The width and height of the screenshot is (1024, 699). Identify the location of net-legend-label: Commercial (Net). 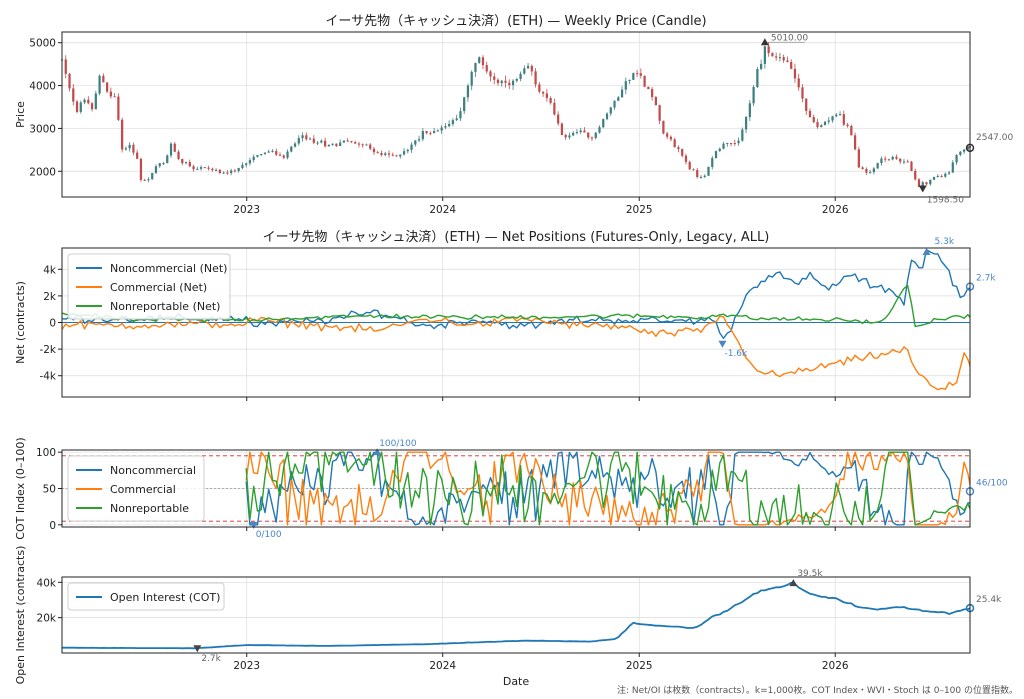
(158, 287).